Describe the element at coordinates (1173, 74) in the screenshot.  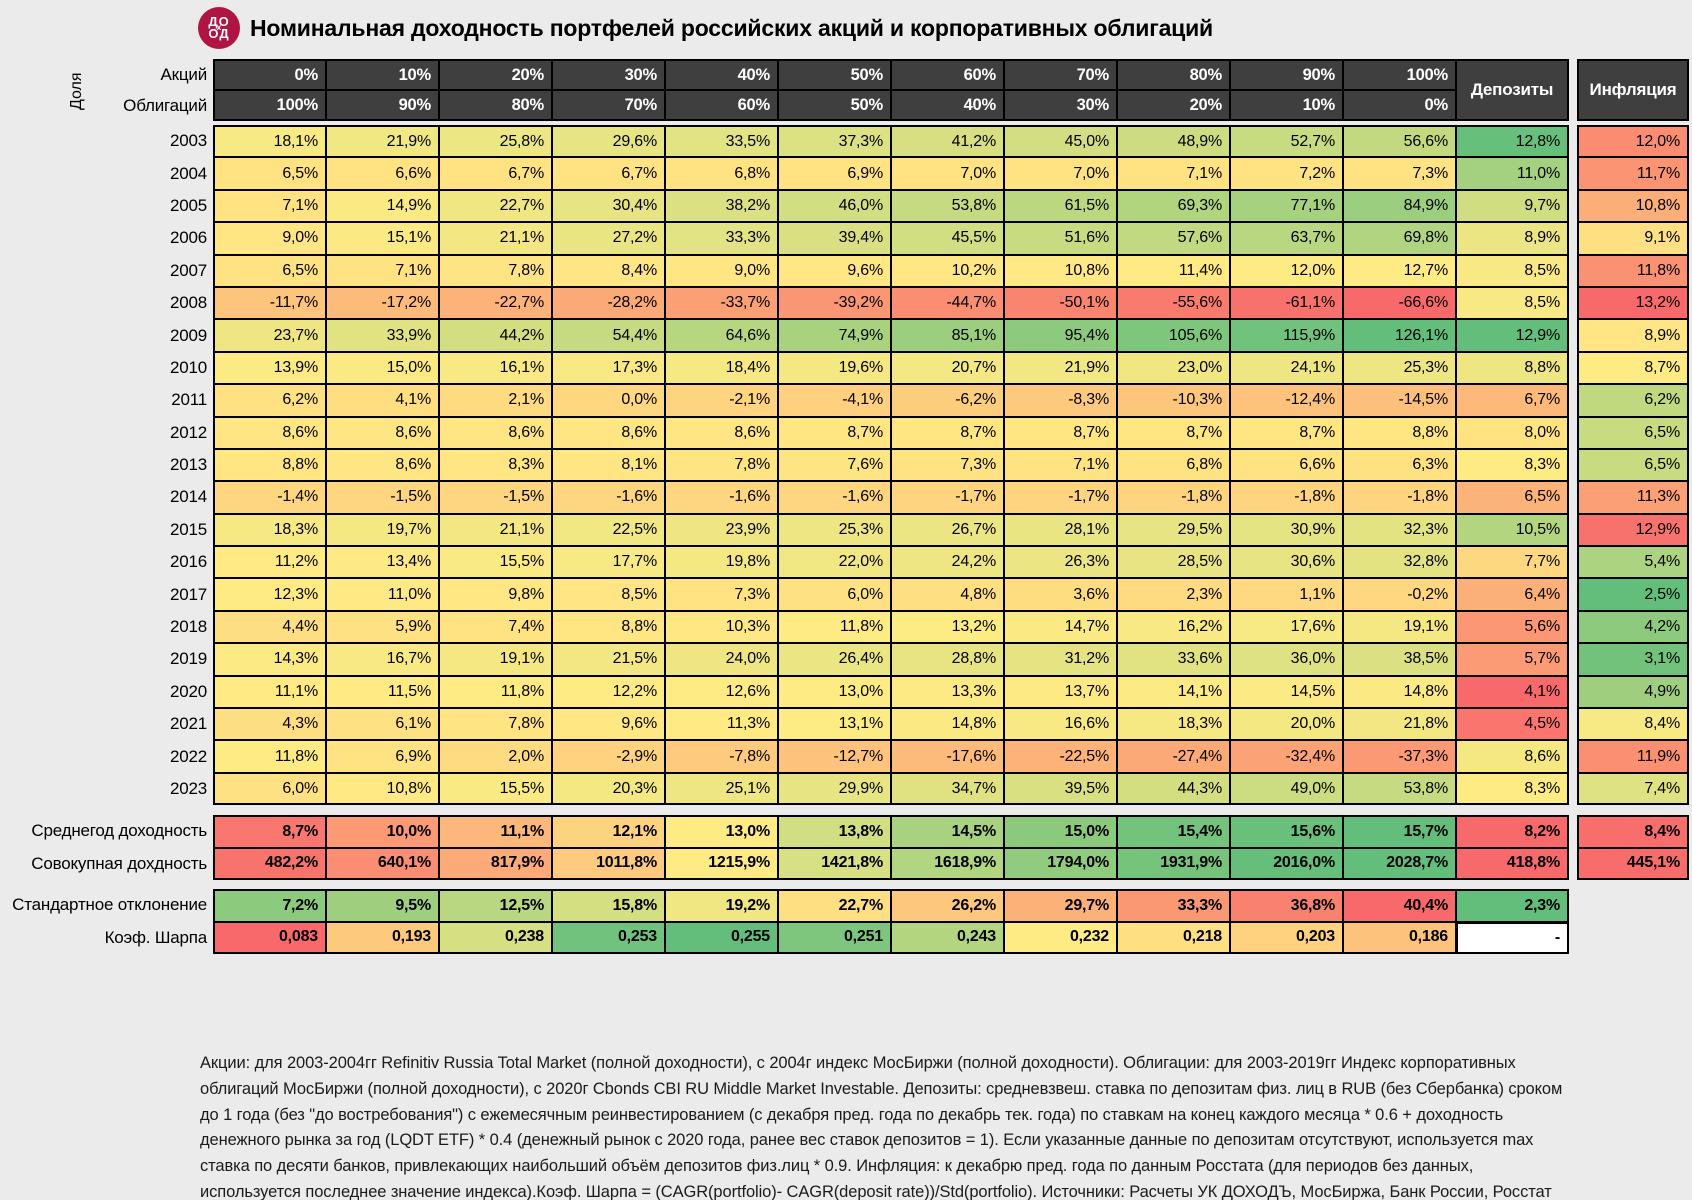
I see `header-stocks-80: 80%` at that location.